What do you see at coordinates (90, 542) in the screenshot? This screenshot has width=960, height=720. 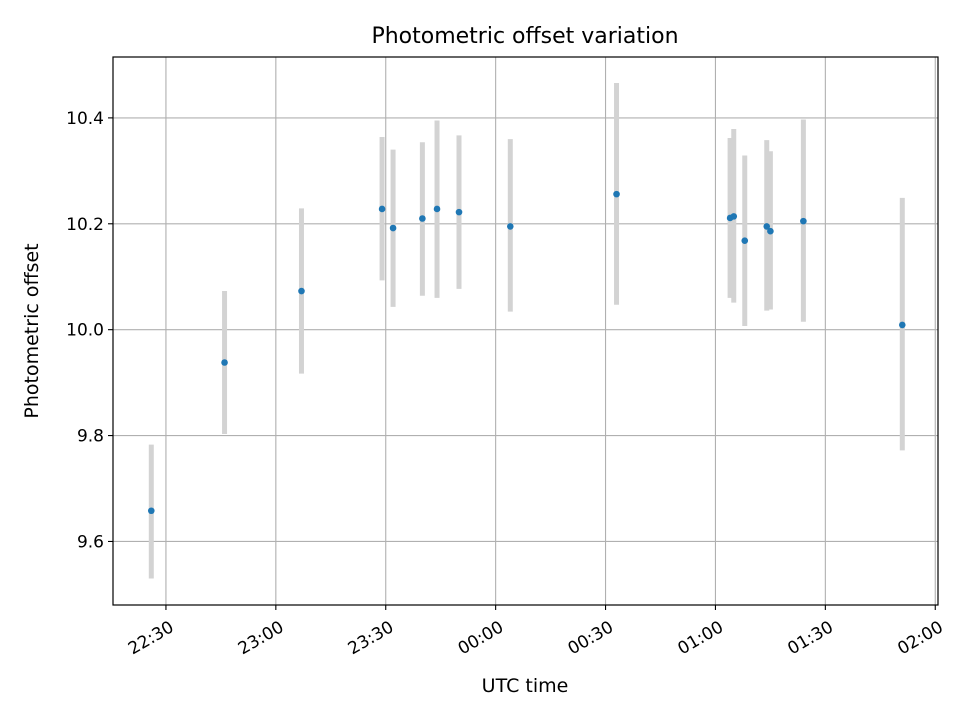 I see `y-tick-label: 9.6` at bounding box center [90, 542].